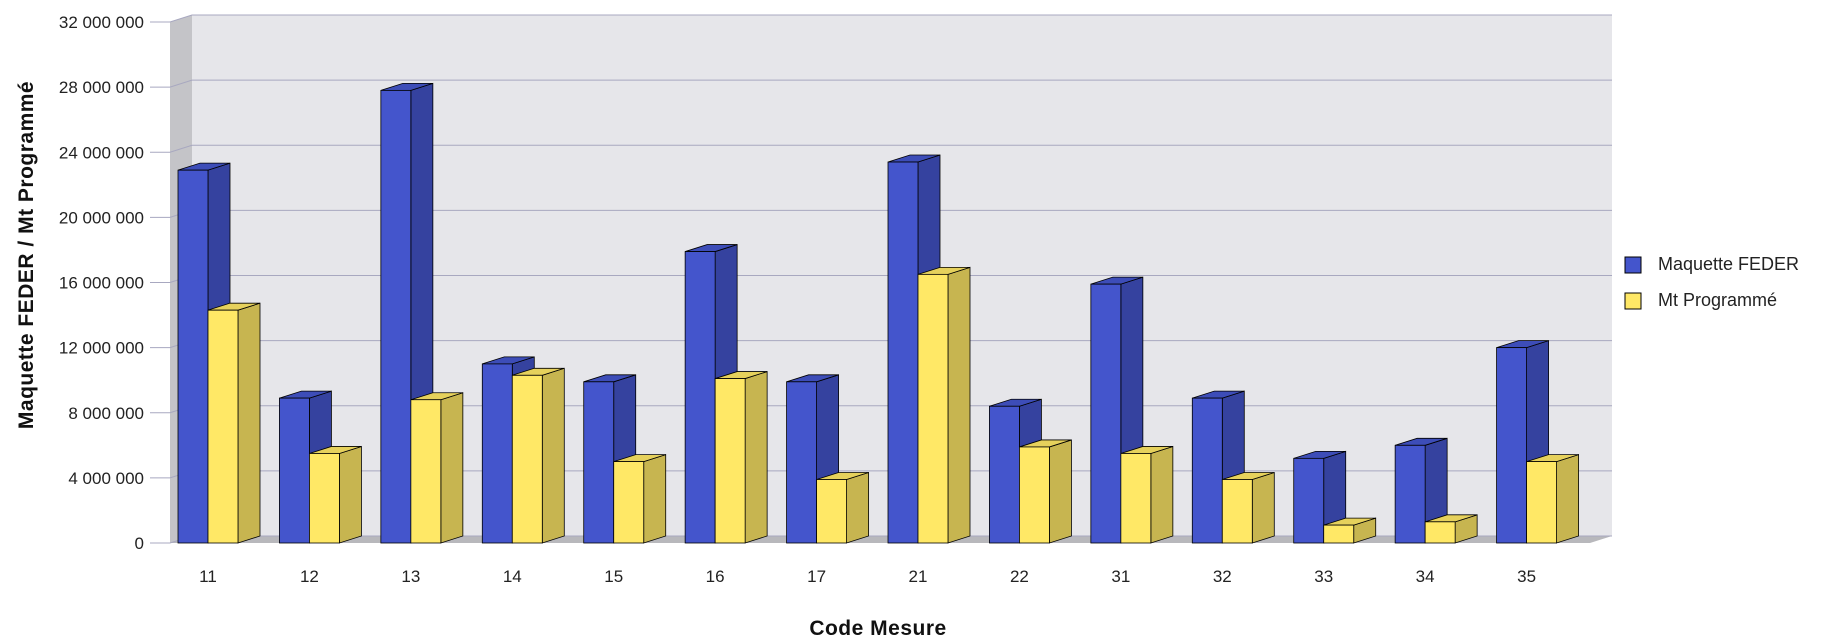 This screenshot has height=637, width=1835. Describe the element at coordinates (1120, 576) in the screenshot. I see `x-tick-label: 31` at that location.